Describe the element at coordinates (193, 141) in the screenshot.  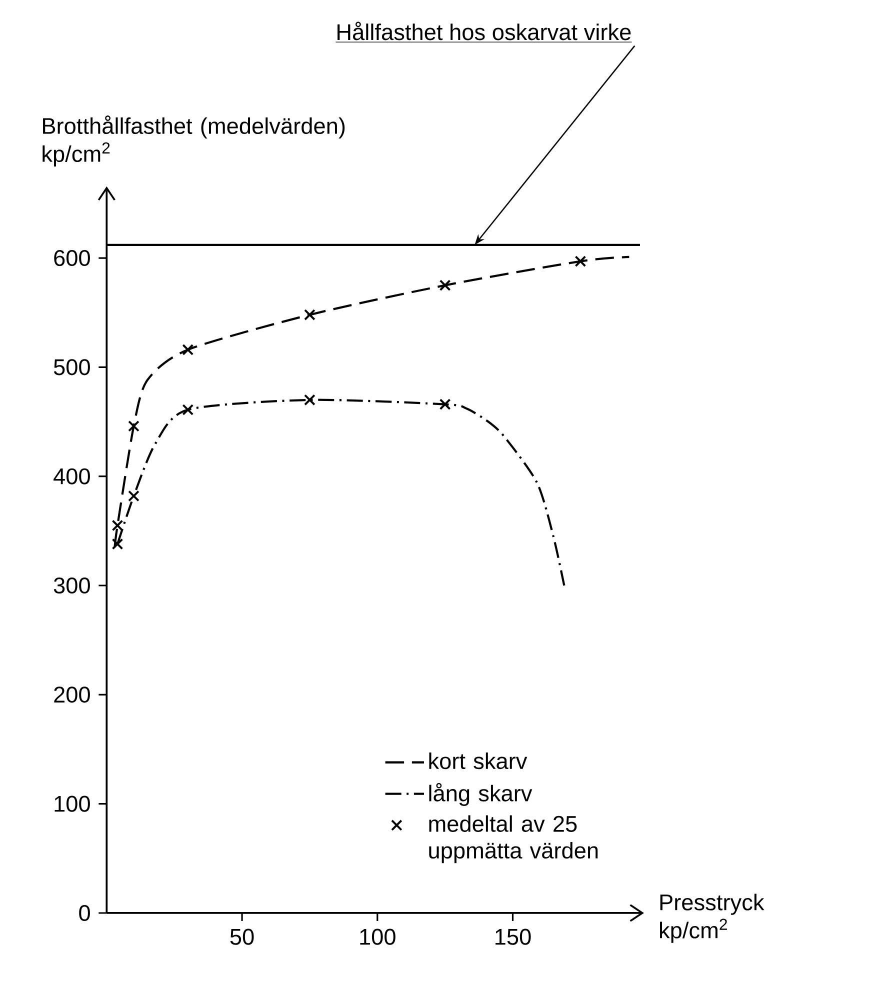
I see `y-axis-title: Brotthållfasthet (medelvärden) kp/cm$^{2}$` at that location.